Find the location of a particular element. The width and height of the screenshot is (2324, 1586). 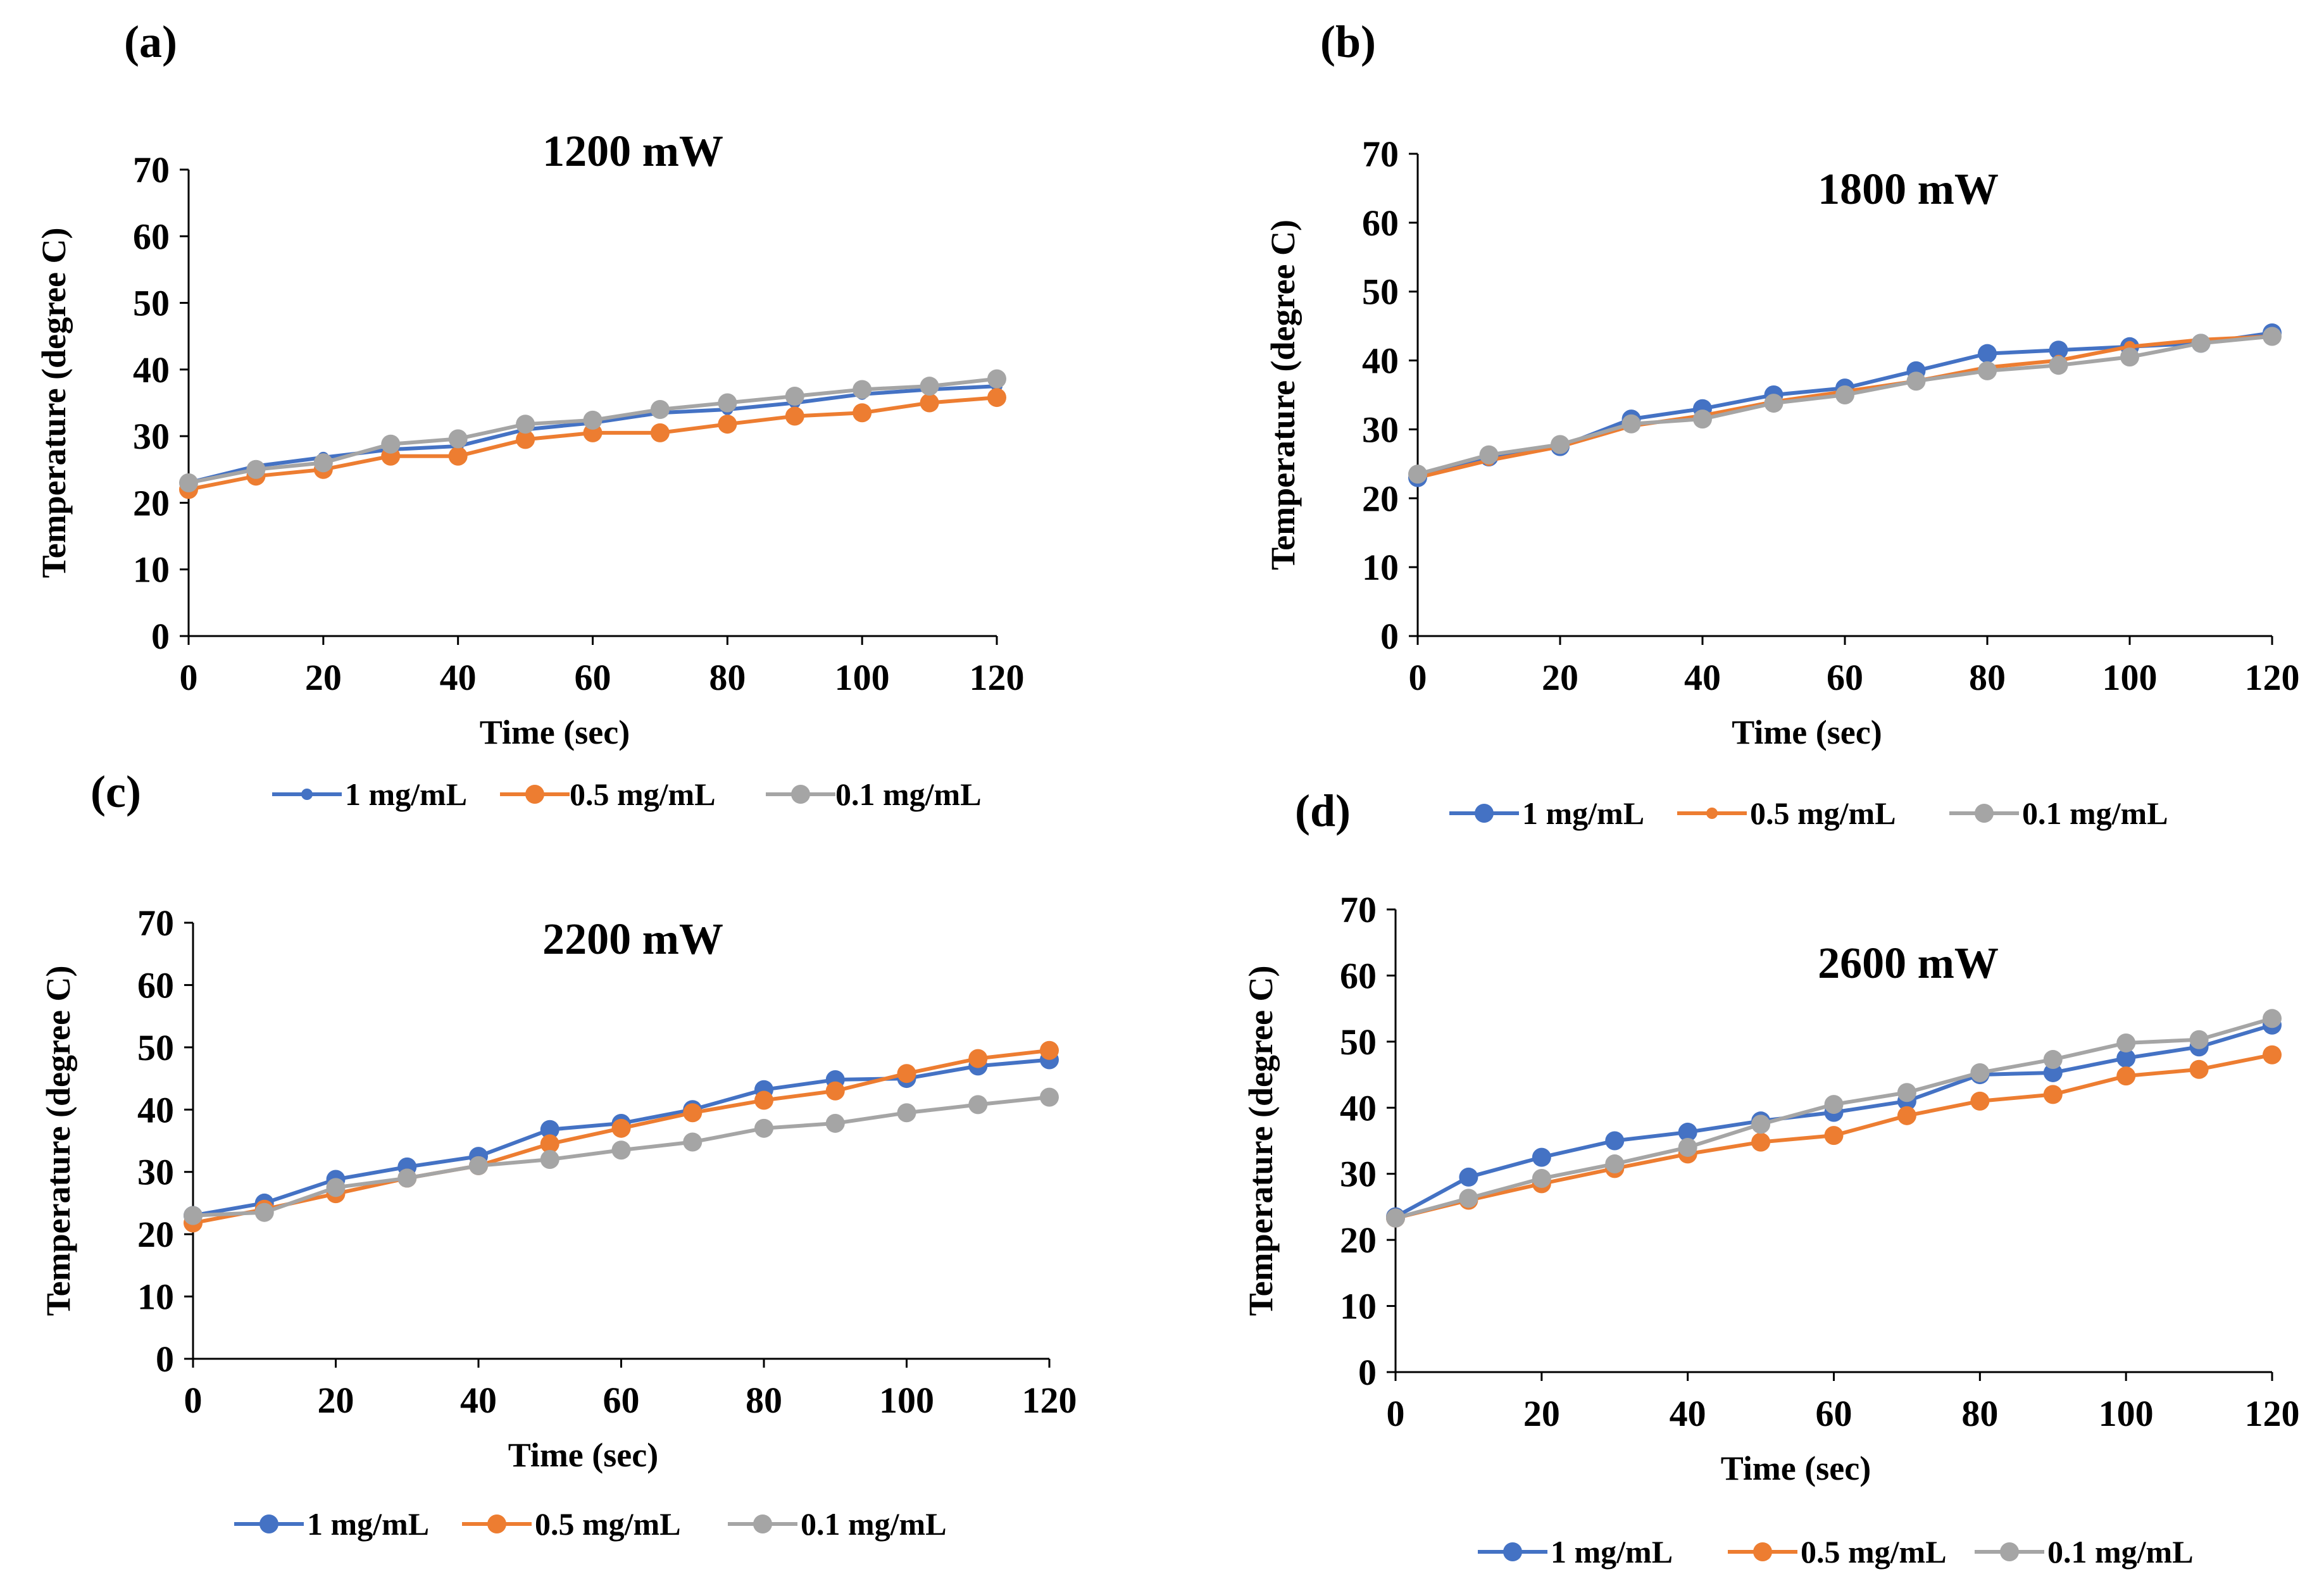

x-tick-label: 100 is located at coordinates (2126, 1413).